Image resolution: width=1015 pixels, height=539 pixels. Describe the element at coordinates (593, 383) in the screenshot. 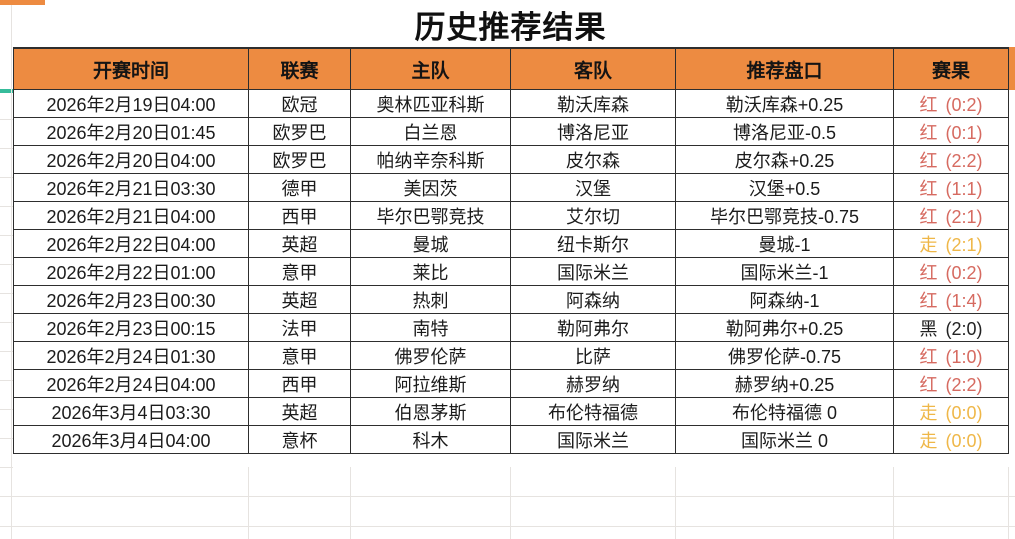

I see `cell-away: 赫罗纳` at that location.